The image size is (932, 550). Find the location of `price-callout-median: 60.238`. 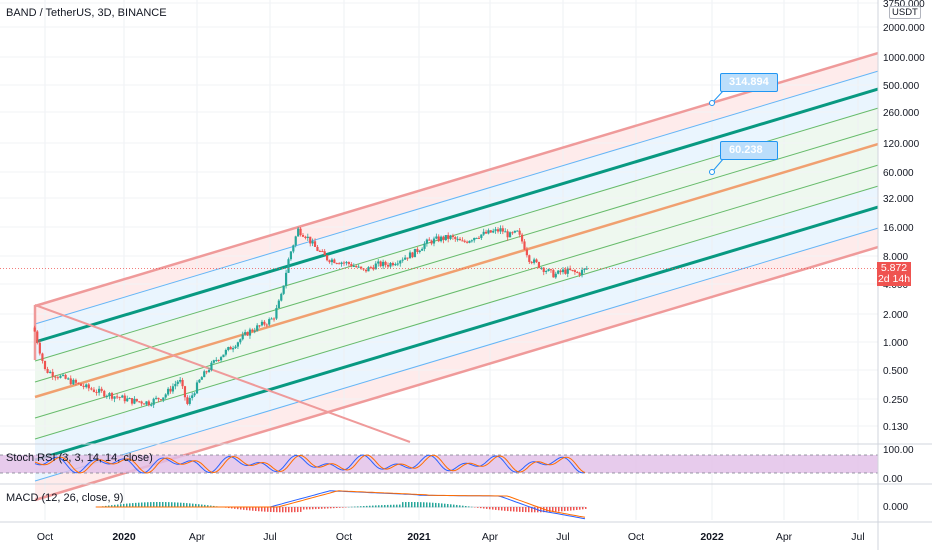

price-callout-median: 60.238 is located at coordinates (749, 150).